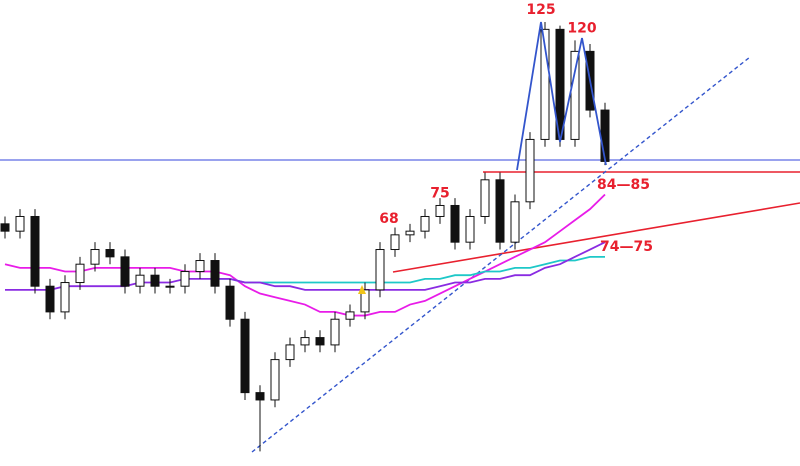 This screenshot has width=800, height=466. Describe the element at coordinates (623, 185) in the screenshot. I see `zone-label: 84—85` at that location.